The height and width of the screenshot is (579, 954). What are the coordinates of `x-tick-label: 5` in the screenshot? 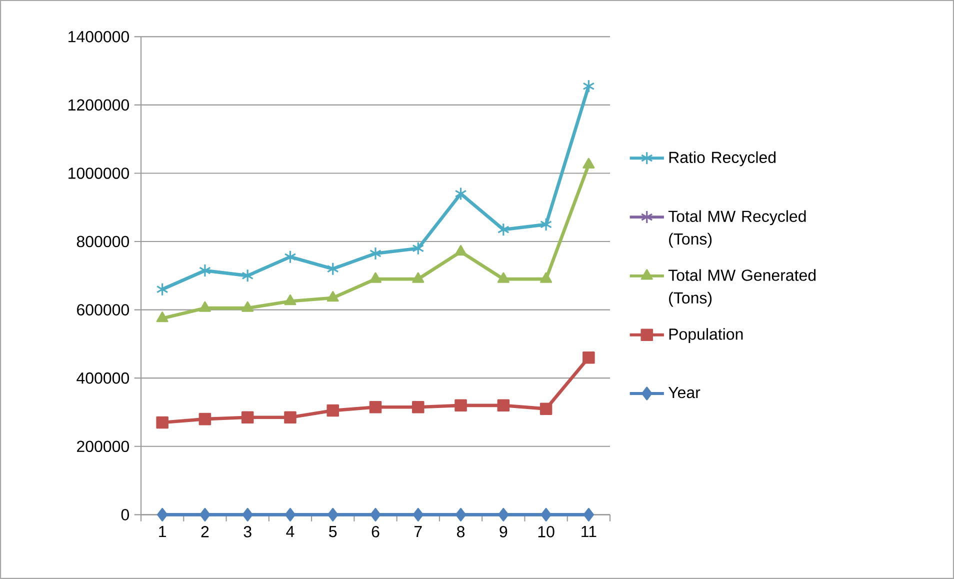 It's located at (333, 532).